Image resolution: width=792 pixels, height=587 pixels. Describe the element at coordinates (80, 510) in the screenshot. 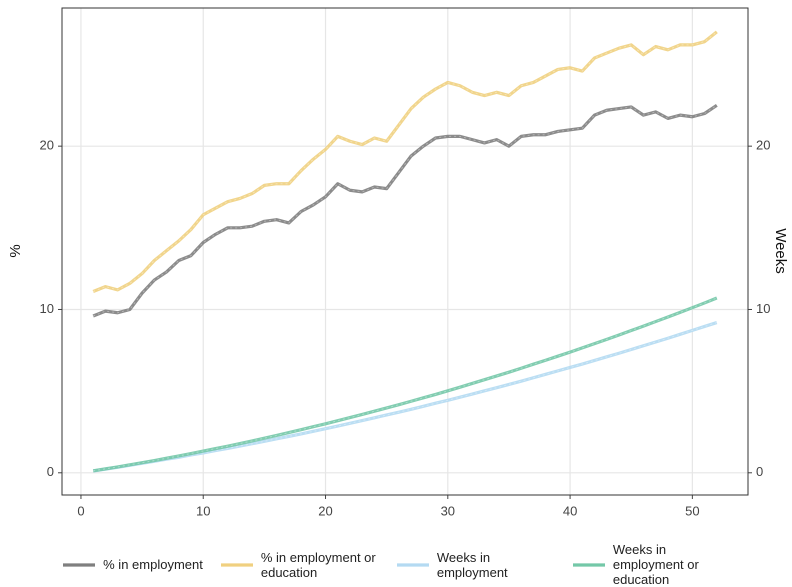

I see `x-tick-label: 0` at that location.